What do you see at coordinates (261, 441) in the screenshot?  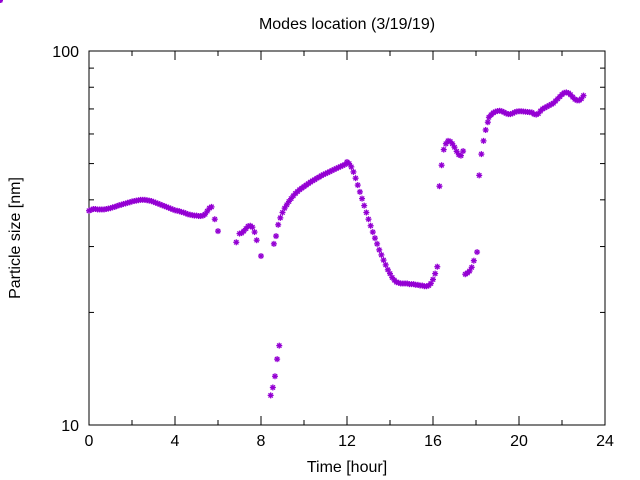 I see `x-tick-label: 8` at bounding box center [261, 441].